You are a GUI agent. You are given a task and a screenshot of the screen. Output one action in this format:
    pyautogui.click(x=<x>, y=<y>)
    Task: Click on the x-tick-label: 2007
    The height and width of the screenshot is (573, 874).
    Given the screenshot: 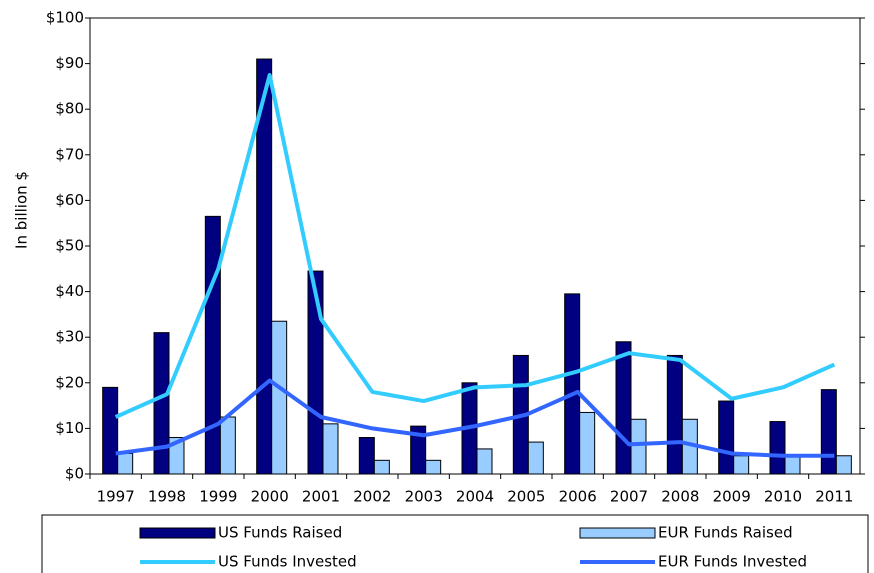 What is the action you would take?
    pyautogui.click(x=629, y=497)
    